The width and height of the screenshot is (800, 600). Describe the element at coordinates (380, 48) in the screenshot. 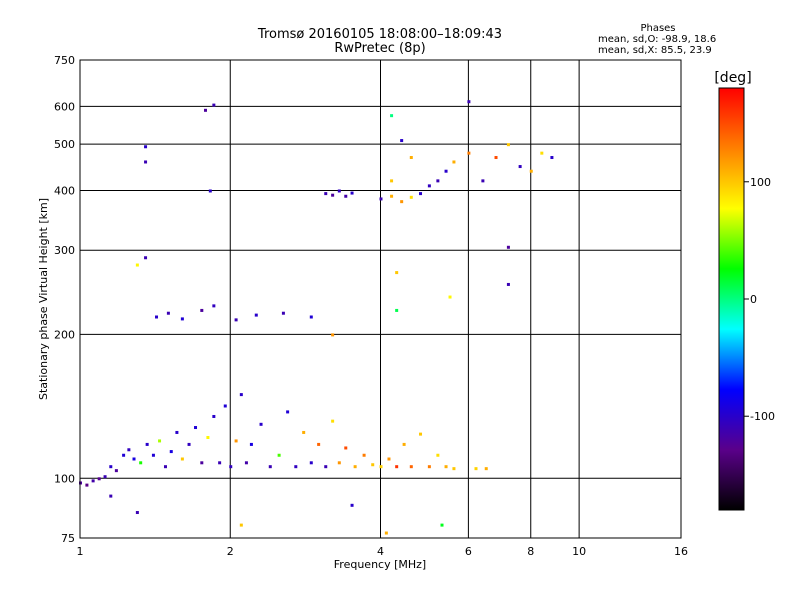

I see `chart-subtitle: RwPretec (8p)` at that location.